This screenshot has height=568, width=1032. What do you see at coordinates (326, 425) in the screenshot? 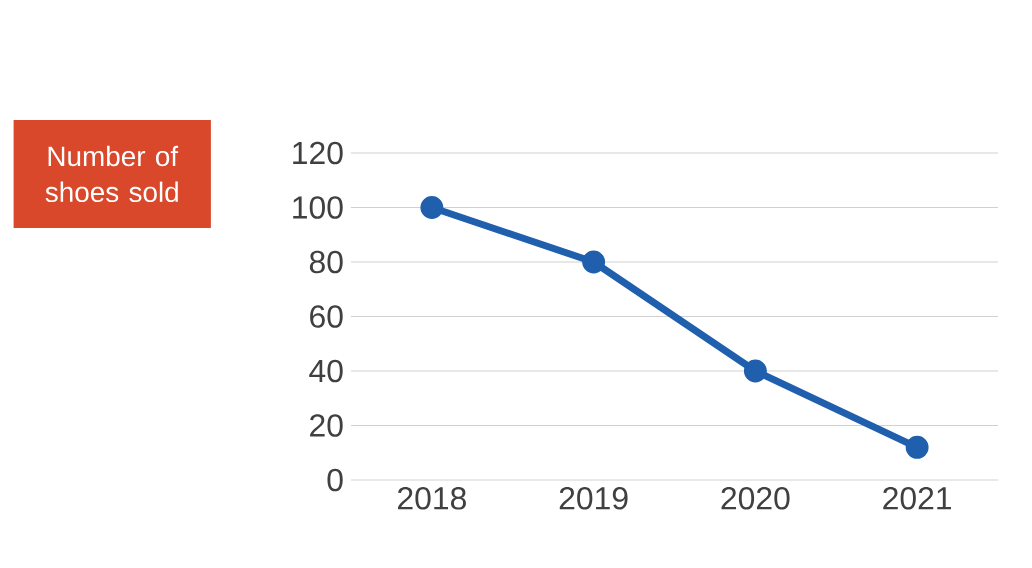
I see `y-tick-label: 20` at bounding box center [326, 425].